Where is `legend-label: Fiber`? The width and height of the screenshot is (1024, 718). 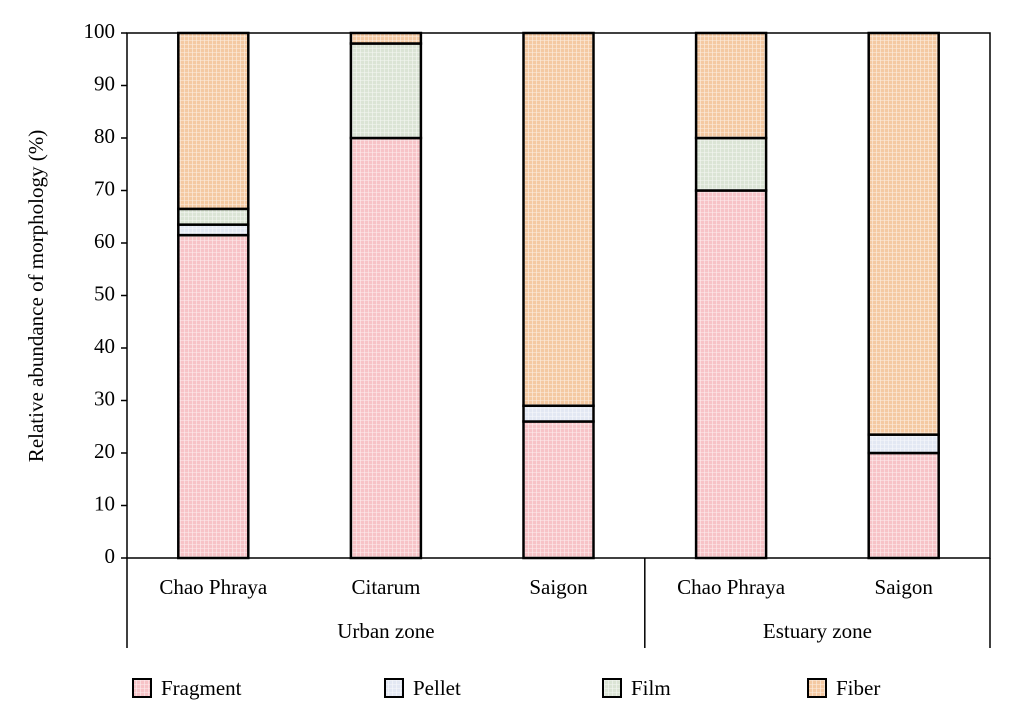 legend-label: Fiber is located at coordinates (858, 688).